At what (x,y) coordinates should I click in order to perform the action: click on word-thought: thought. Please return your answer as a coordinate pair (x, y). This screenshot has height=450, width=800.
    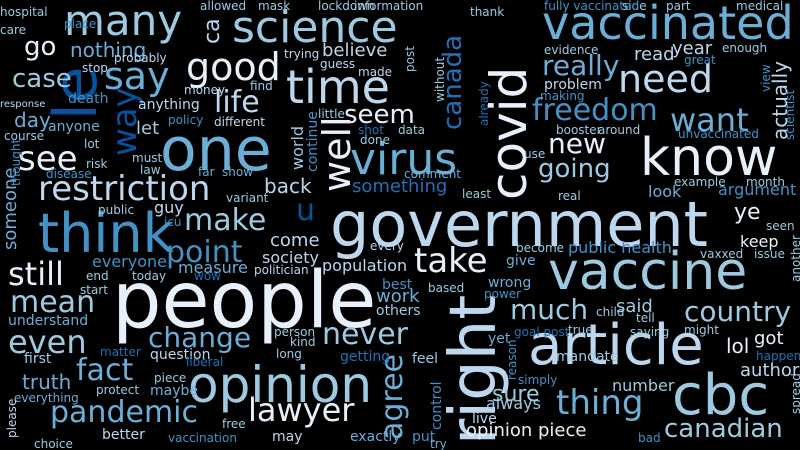
    Looking at the image, I should click on (16, 162).